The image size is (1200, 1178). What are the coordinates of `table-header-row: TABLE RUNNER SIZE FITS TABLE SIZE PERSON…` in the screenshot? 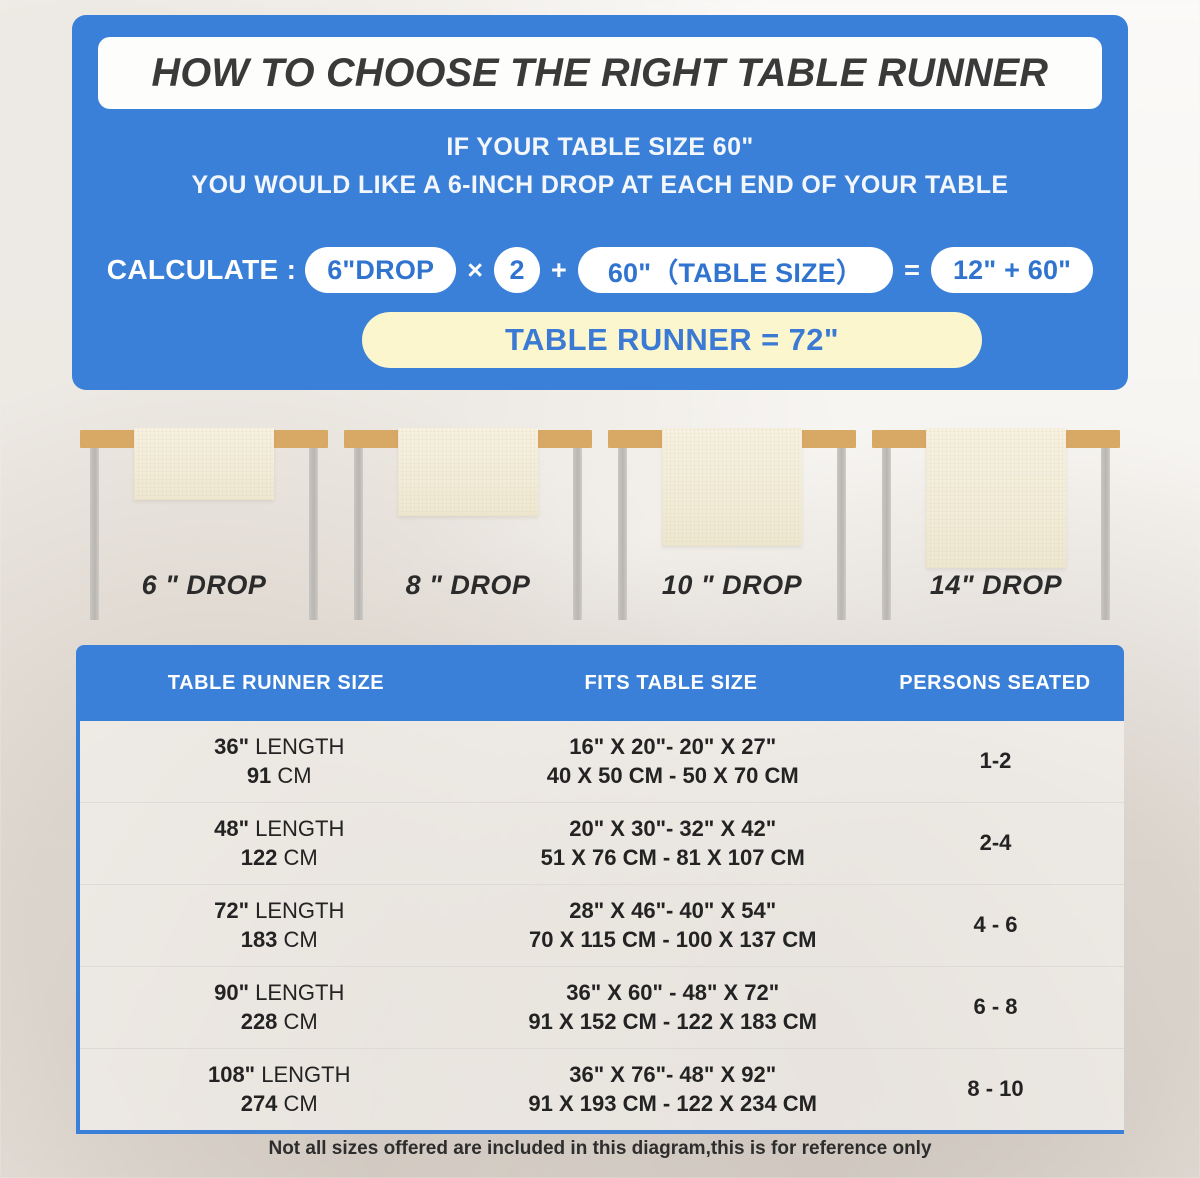 It's located at (600, 683).